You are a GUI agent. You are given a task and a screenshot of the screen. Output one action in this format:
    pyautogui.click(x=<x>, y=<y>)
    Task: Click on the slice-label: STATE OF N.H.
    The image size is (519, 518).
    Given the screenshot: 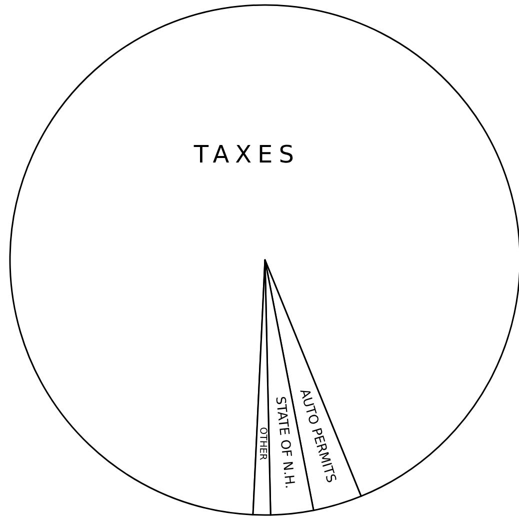 What is the action you would take?
    pyautogui.click(x=284, y=443)
    